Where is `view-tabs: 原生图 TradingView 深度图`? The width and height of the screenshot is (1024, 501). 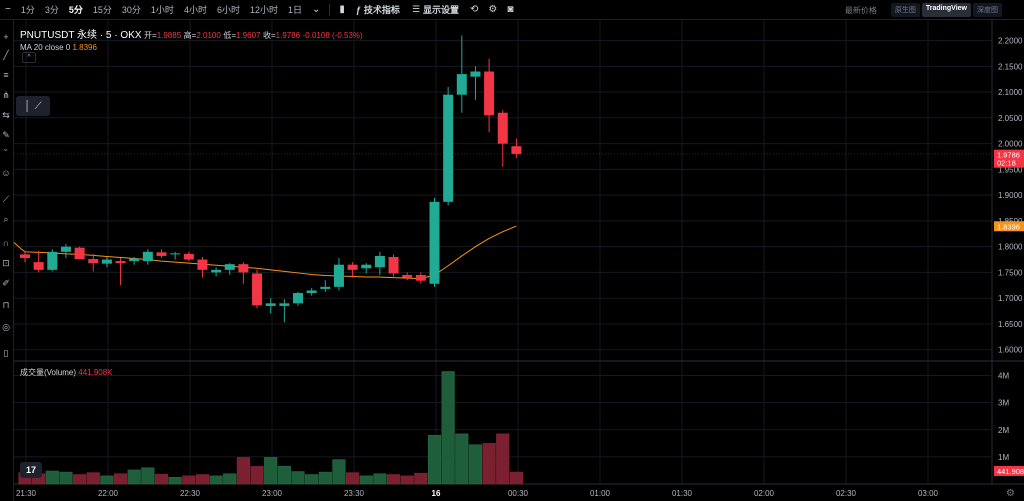 view-tabs: 原生图 TradingView 深度图 is located at coordinates (946, 10).